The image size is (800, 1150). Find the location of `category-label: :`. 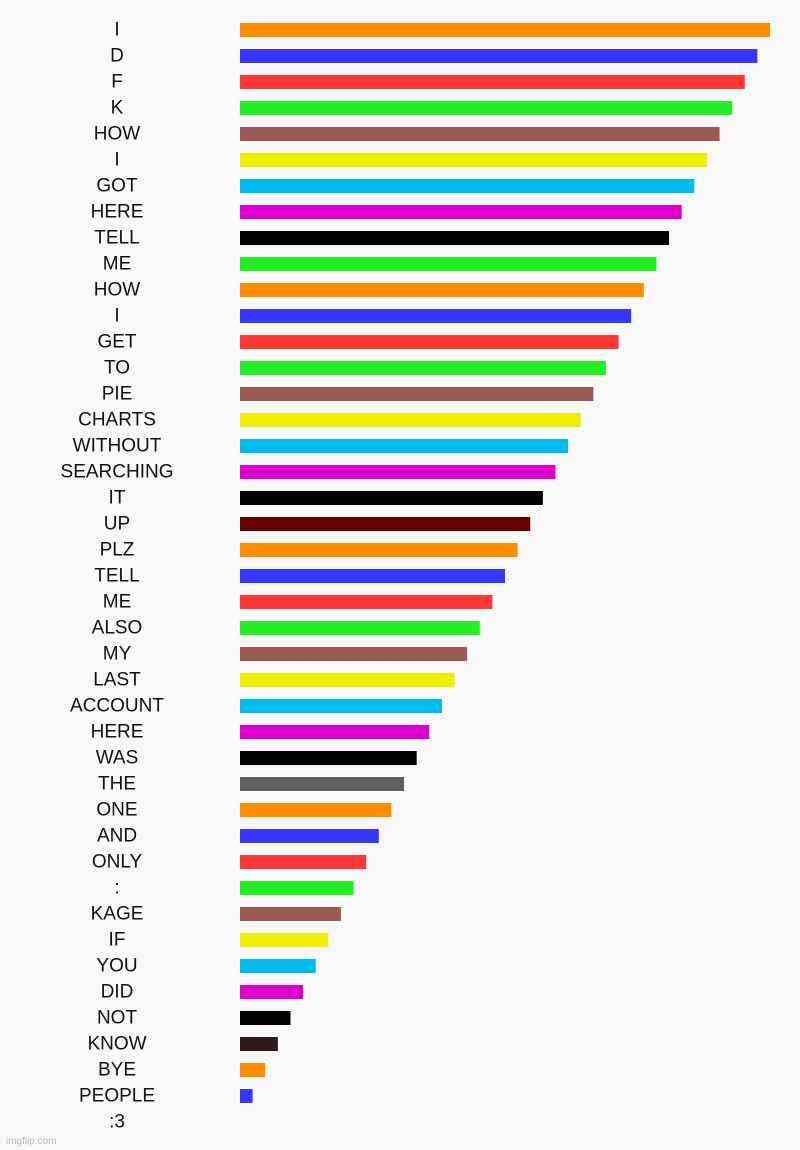

category-label: : is located at coordinates (116, 888).